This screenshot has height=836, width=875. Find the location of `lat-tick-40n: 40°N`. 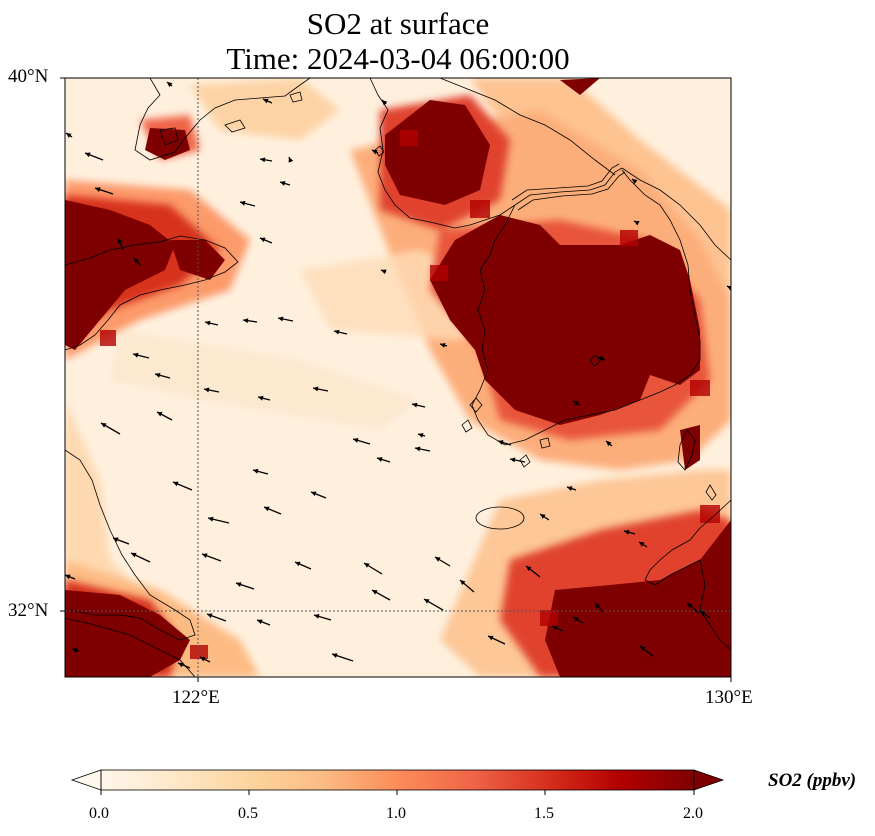

lat-tick-40n: 40°N is located at coordinates (28, 76).